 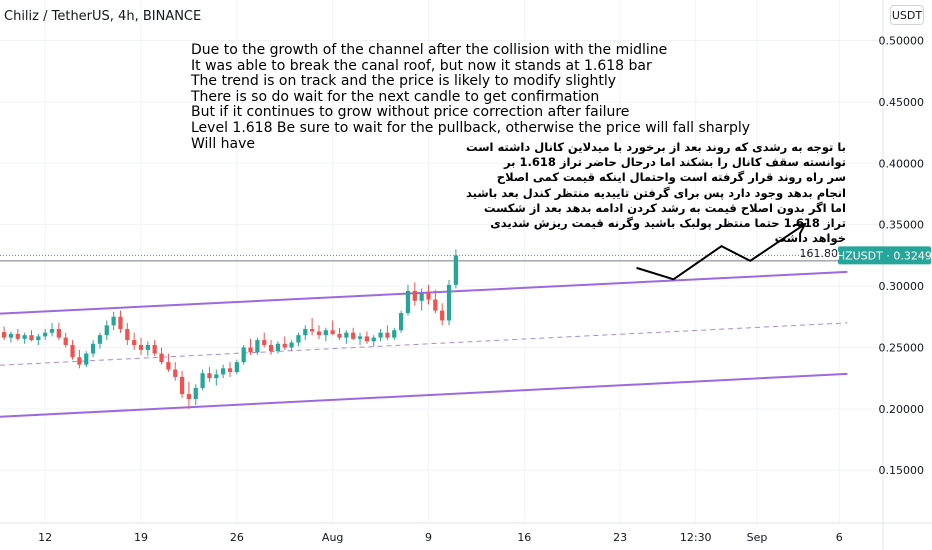 I want to click on projection-zigzag, so click(x=721, y=252).